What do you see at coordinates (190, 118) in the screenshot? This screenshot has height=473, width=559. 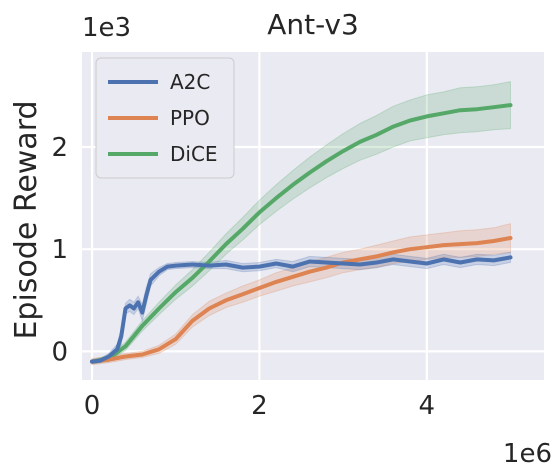 I see `legend-label-ppo: PPO` at bounding box center [190, 118].